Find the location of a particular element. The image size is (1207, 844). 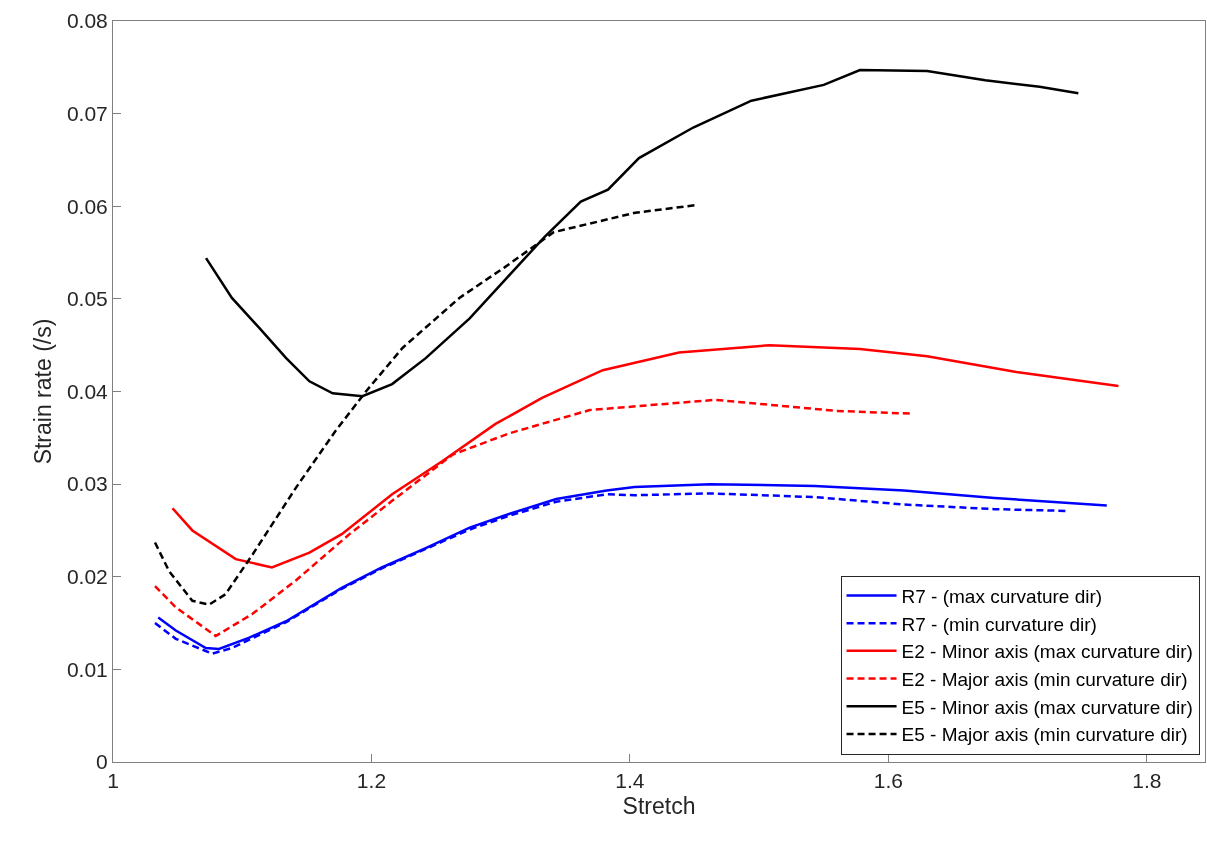

y-tick-label: 0.02 is located at coordinates (87, 577).